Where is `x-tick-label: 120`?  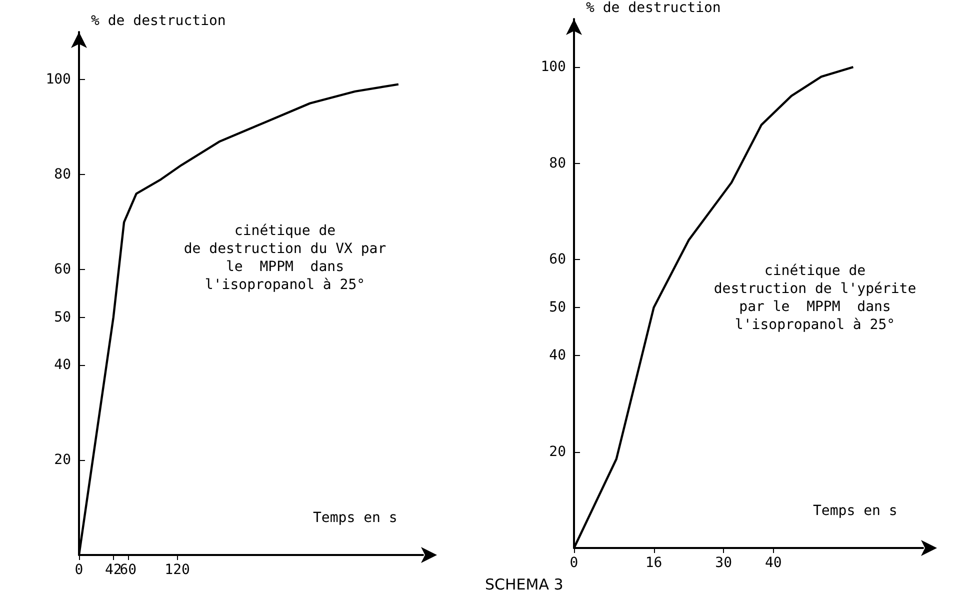 x-tick-label: 120 is located at coordinates (177, 570).